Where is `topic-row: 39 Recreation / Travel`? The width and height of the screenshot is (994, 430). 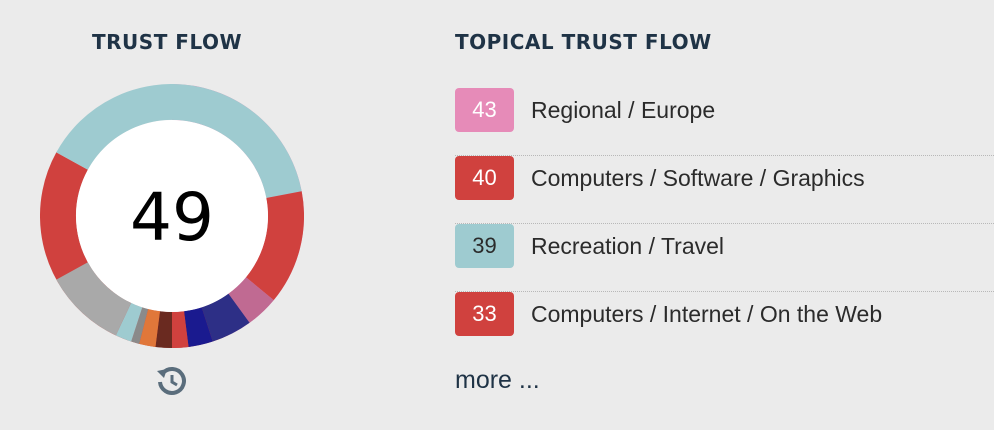 topic-row: 39 Recreation / Travel is located at coordinates (724, 258).